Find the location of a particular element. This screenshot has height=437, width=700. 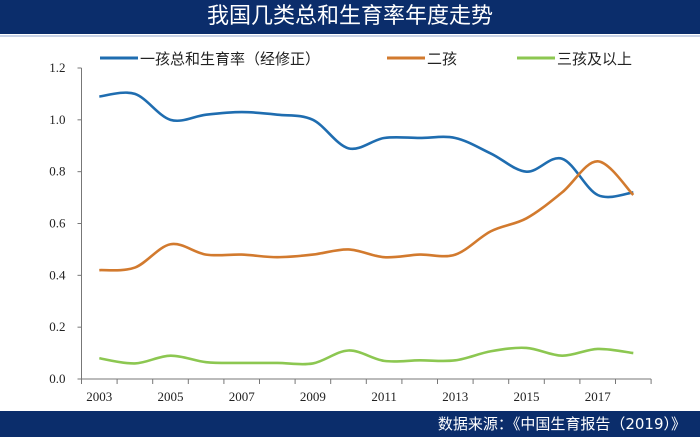

x-tick-label: 2015 is located at coordinates (527, 396).